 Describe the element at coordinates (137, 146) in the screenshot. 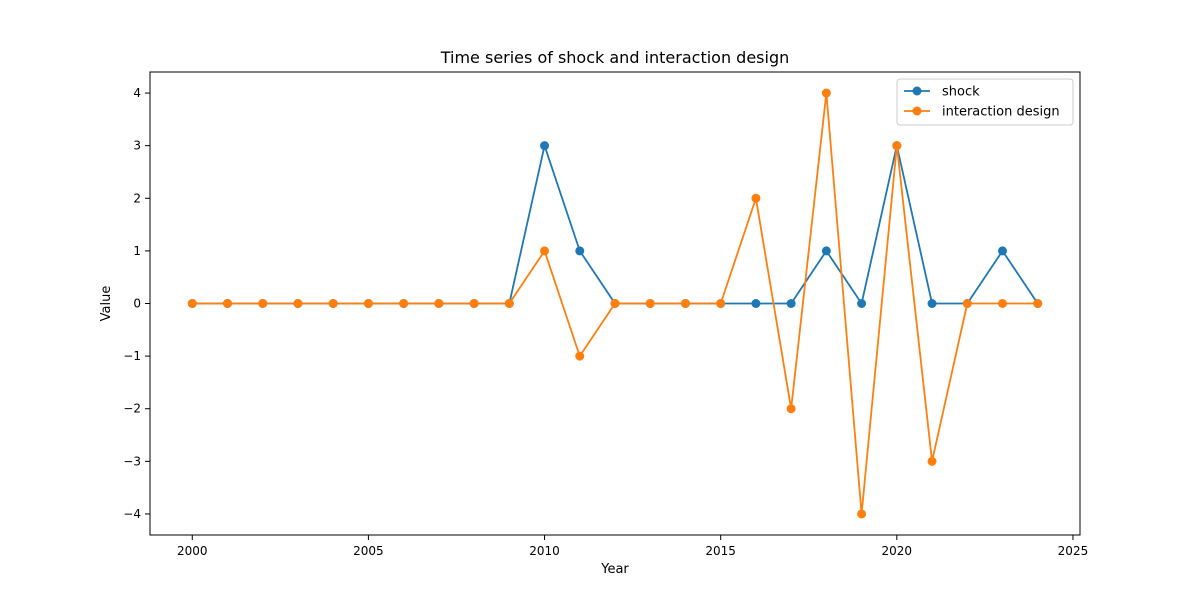

I see `y-tick-label: 3` at that location.